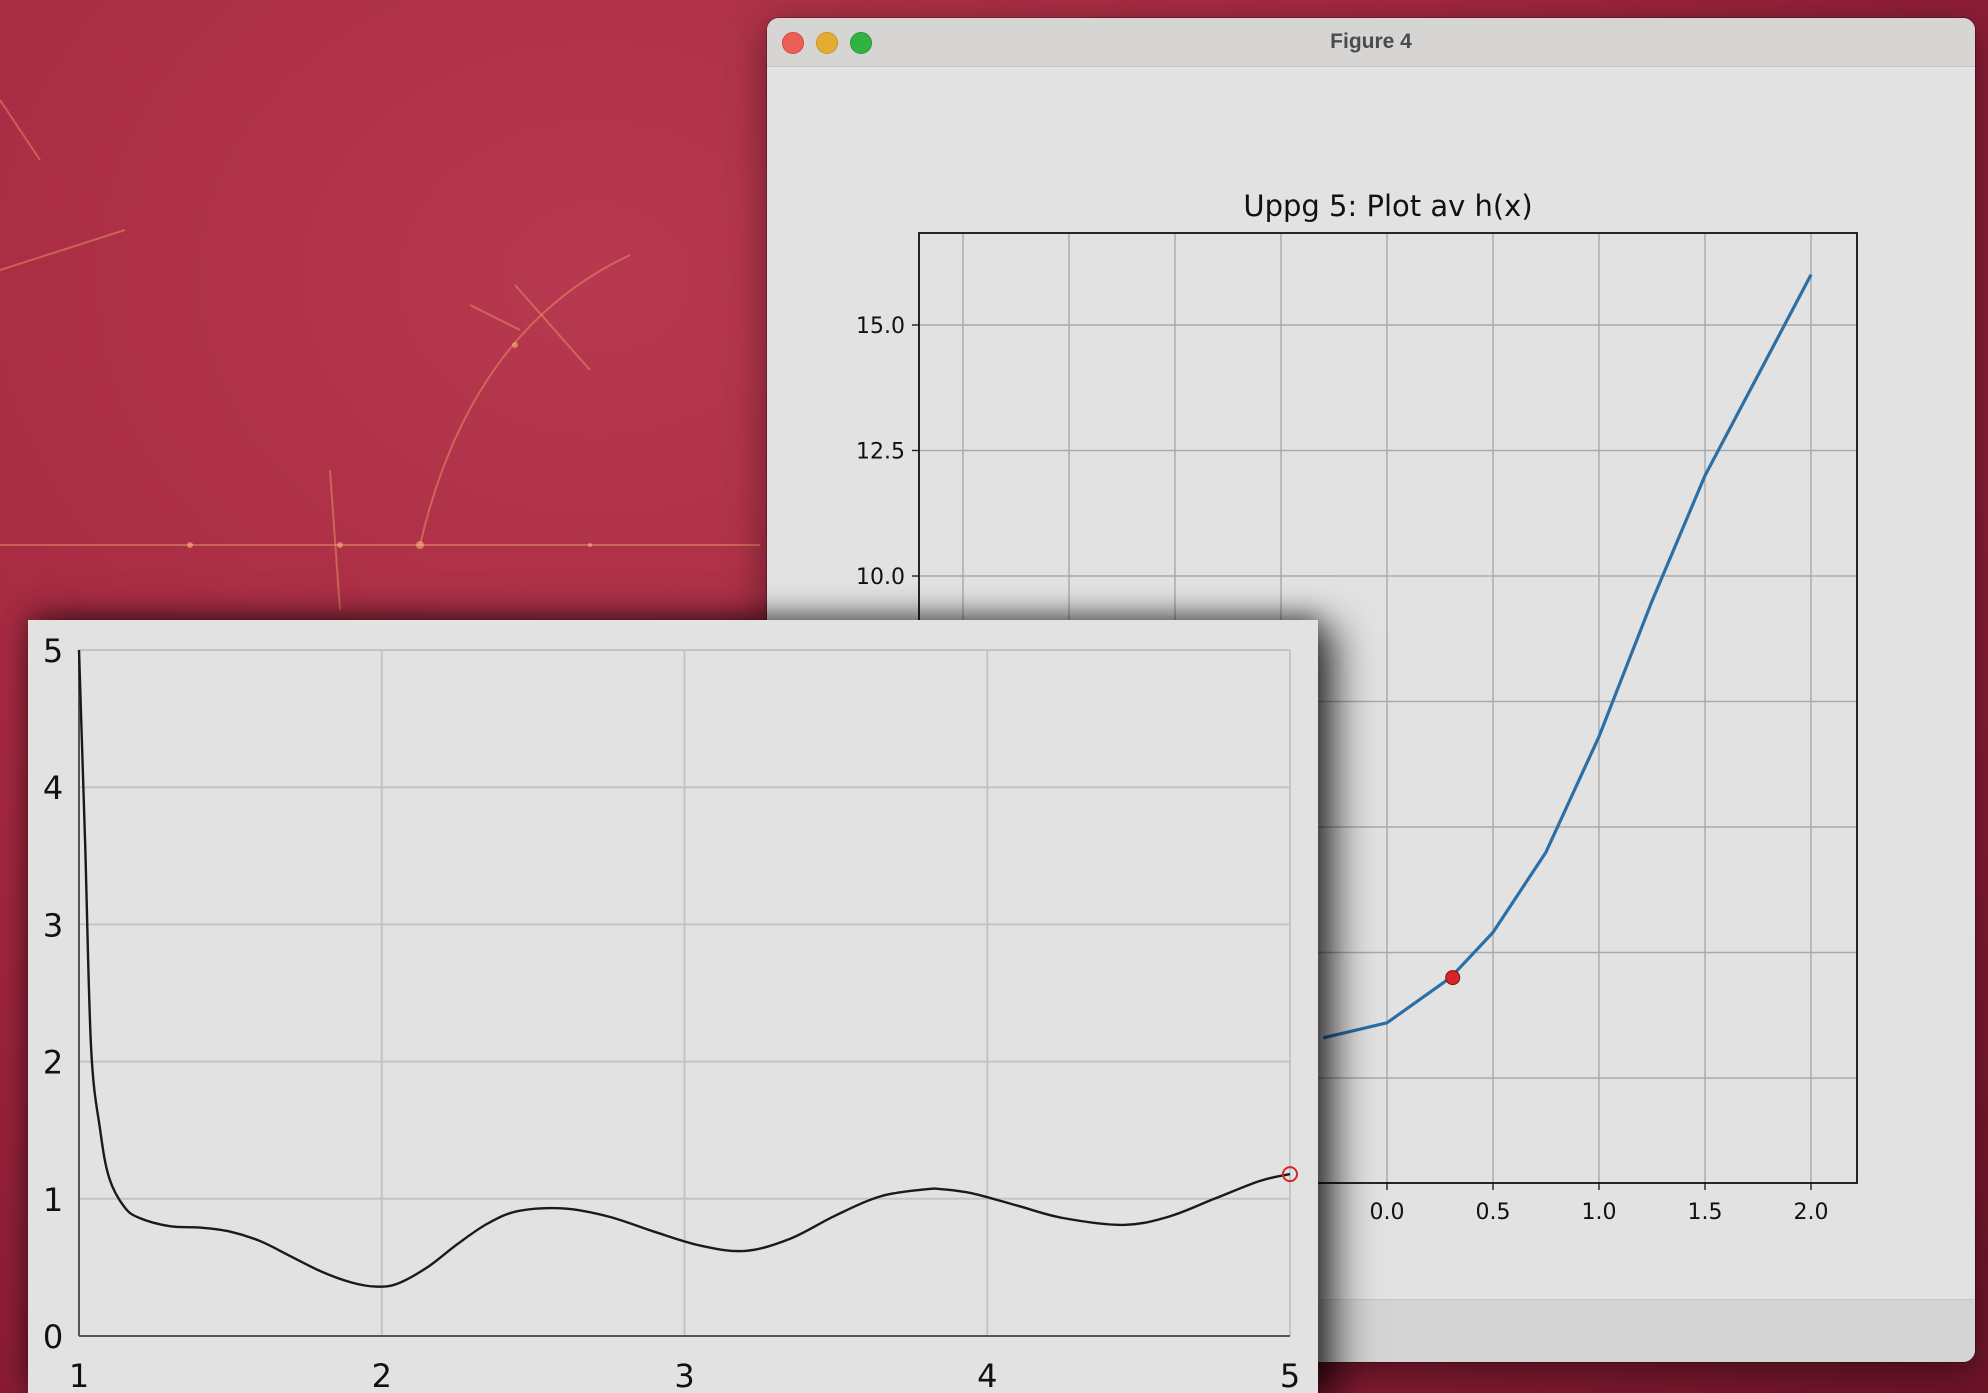 The image size is (1988, 1393). Describe the element at coordinates (1290, 1174) in the screenshot. I see `endpoint-marker` at that location.